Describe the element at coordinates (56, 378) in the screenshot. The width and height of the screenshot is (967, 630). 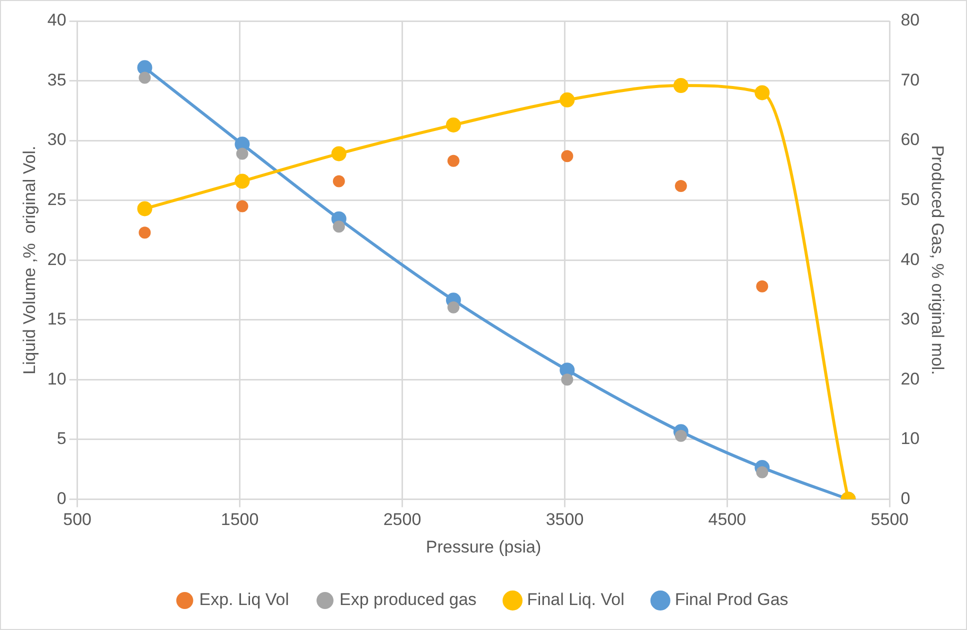
I see `y-tick-label: 10` at that location.